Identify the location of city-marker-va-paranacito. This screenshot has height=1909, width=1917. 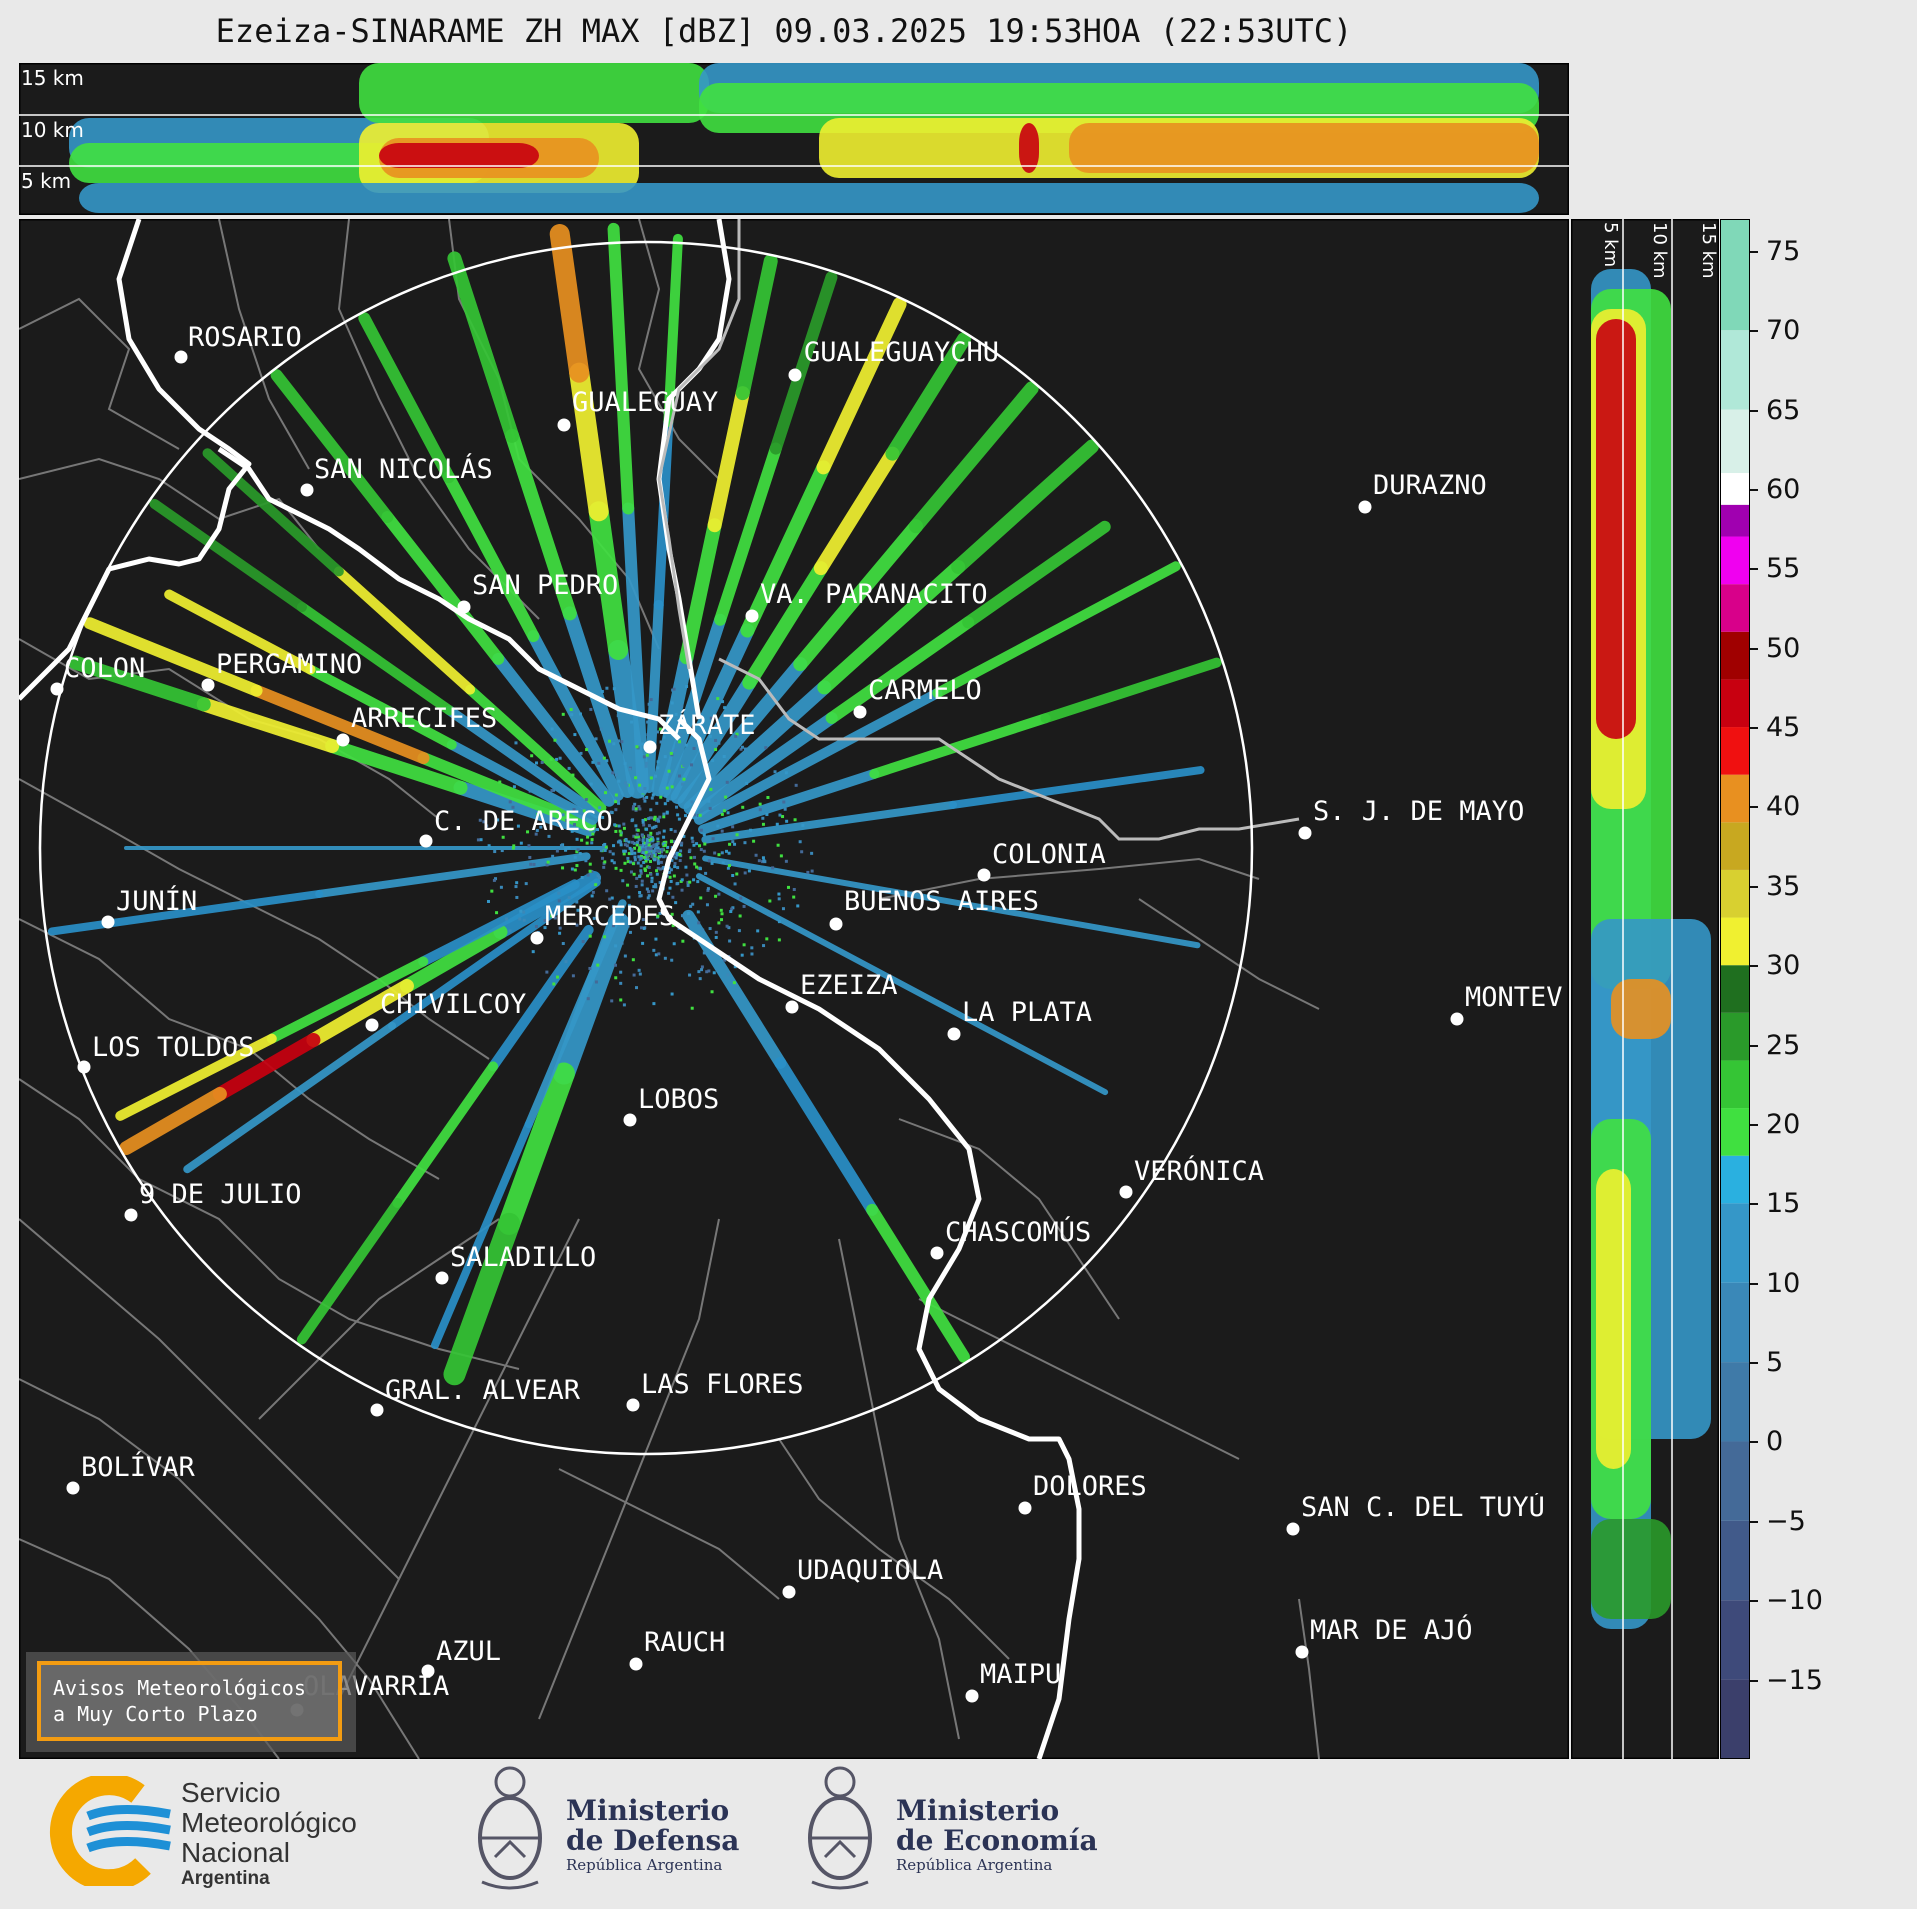
(752, 616).